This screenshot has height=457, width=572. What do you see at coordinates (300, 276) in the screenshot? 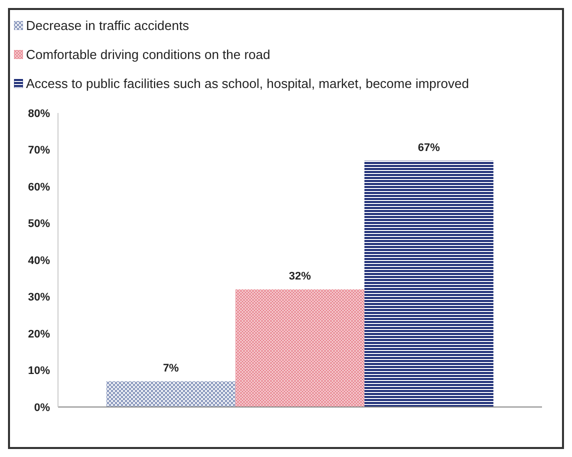
I see `data-label: 32%` at bounding box center [300, 276].